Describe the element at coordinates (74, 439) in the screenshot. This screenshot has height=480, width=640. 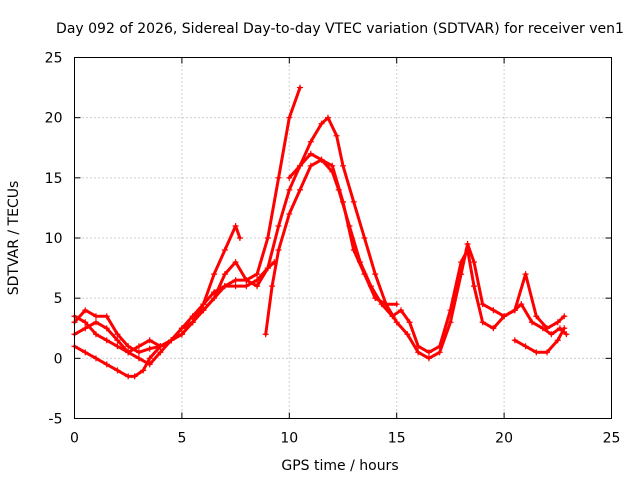
I see `x-tick-label: 0` at that location.